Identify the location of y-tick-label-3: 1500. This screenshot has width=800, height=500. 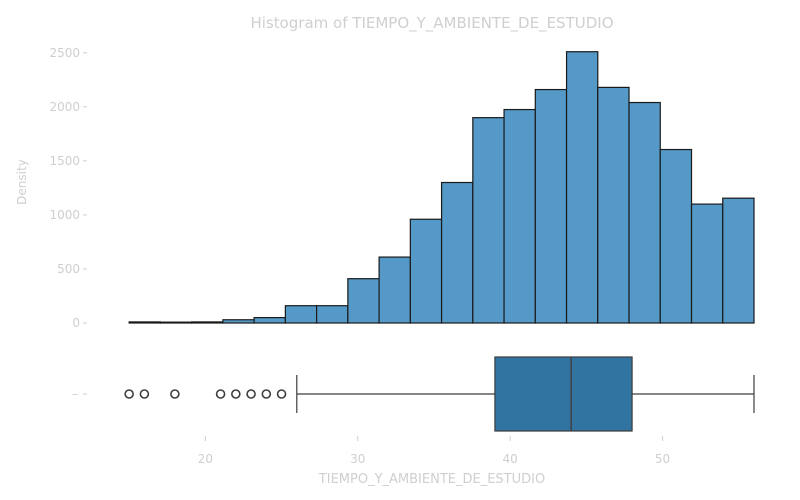
(64, 161).